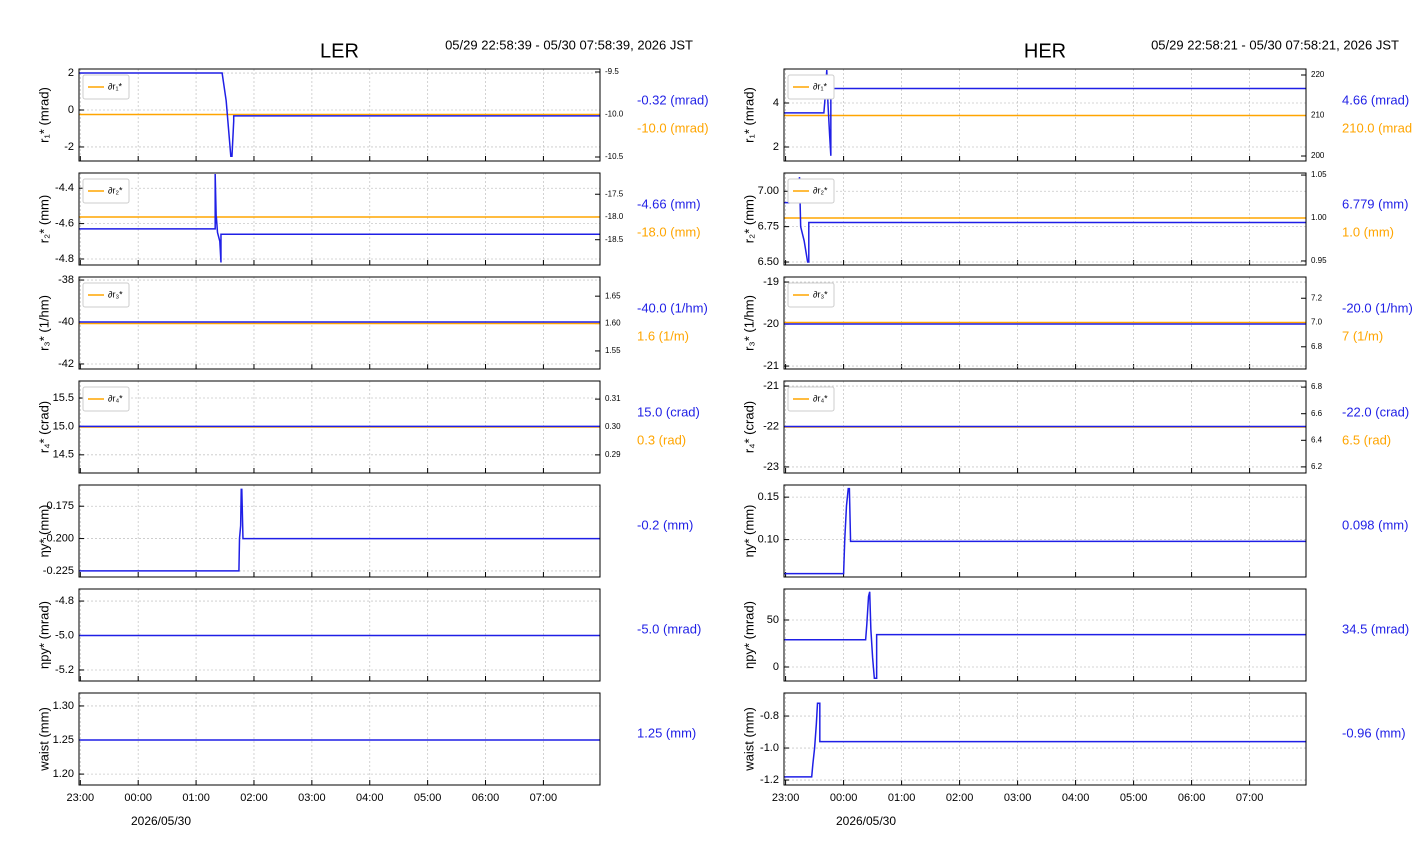  Describe the element at coordinates (820, 398) in the screenshot. I see `legend-label: ∂r₄*` at that location.